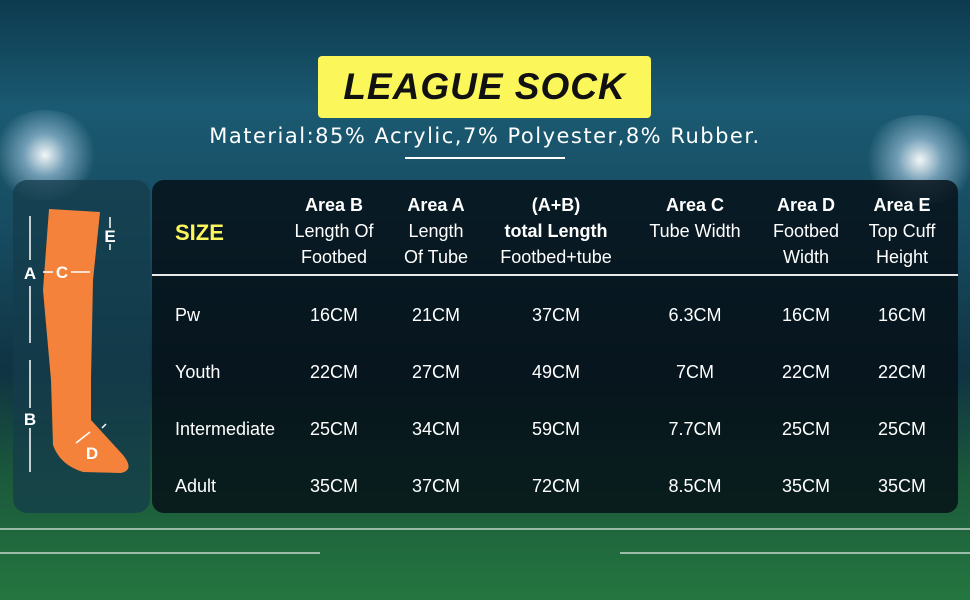 This screenshot has width=970, height=600. What do you see at coordinates (902, 205) in the screenshot?
I see `header-key: Area E` at bounding box center [902, 205].